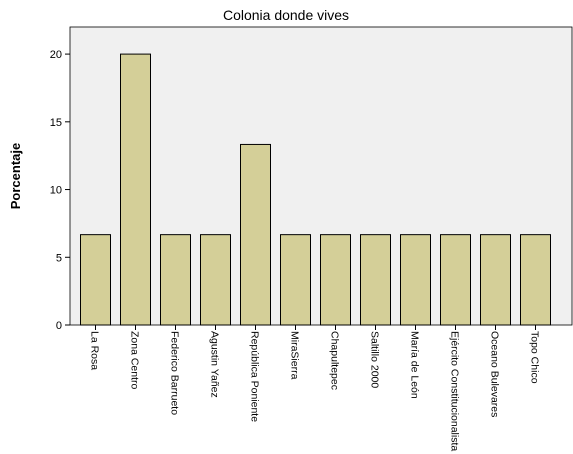 The height and width of the screenshot is (454, 573). I want to click on x-category-label: República Poniente, so click(255, 376).